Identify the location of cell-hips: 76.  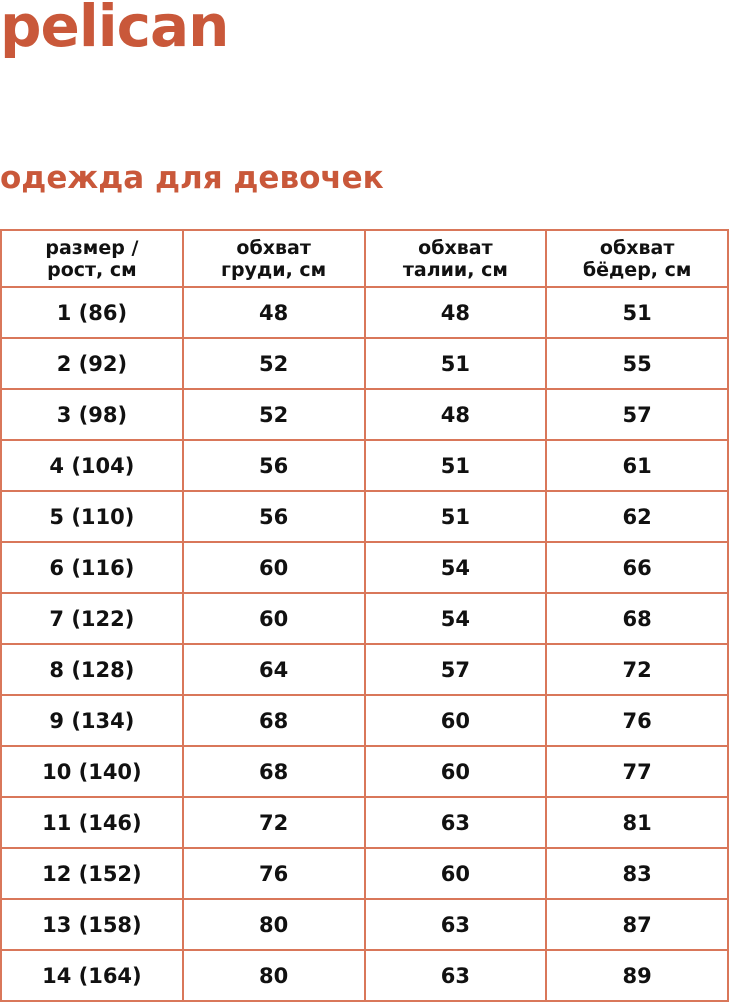
(637, 720).